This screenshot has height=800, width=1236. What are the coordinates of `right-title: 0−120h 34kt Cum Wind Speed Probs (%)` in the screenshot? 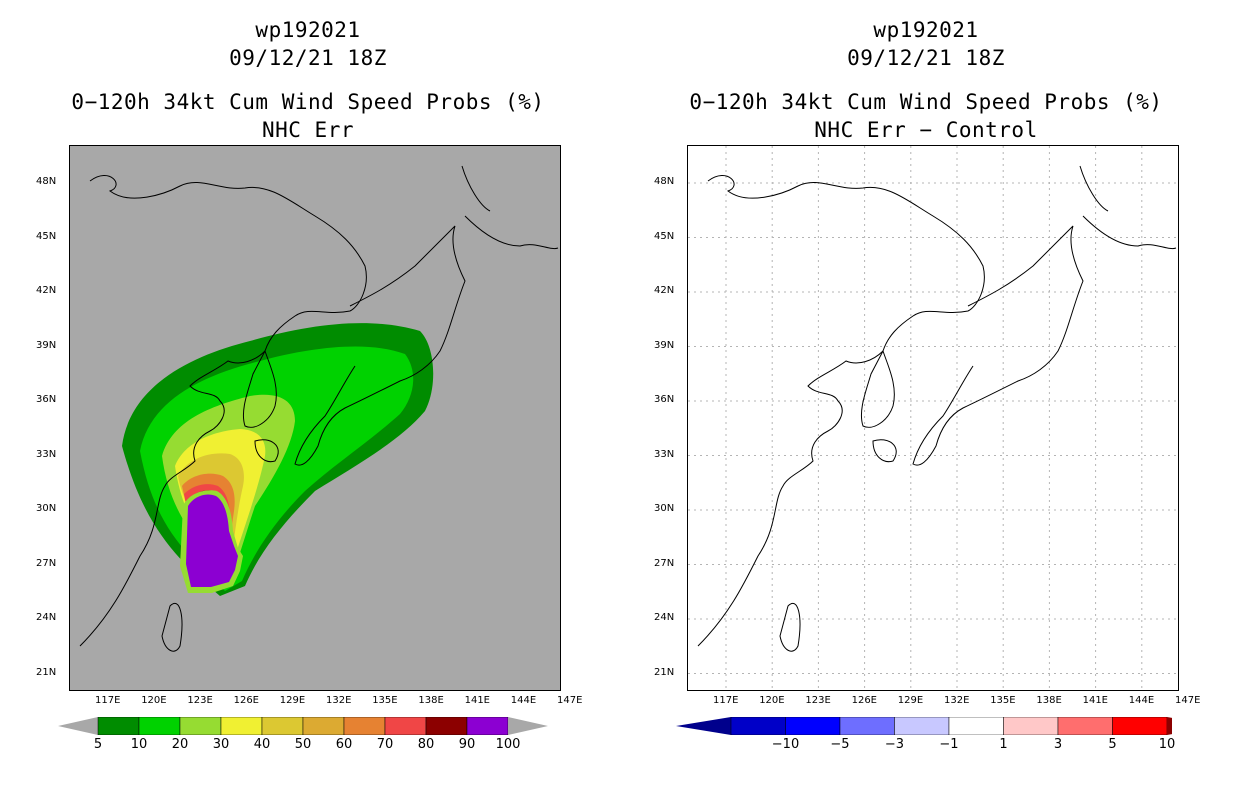 It's located at (926, 102).